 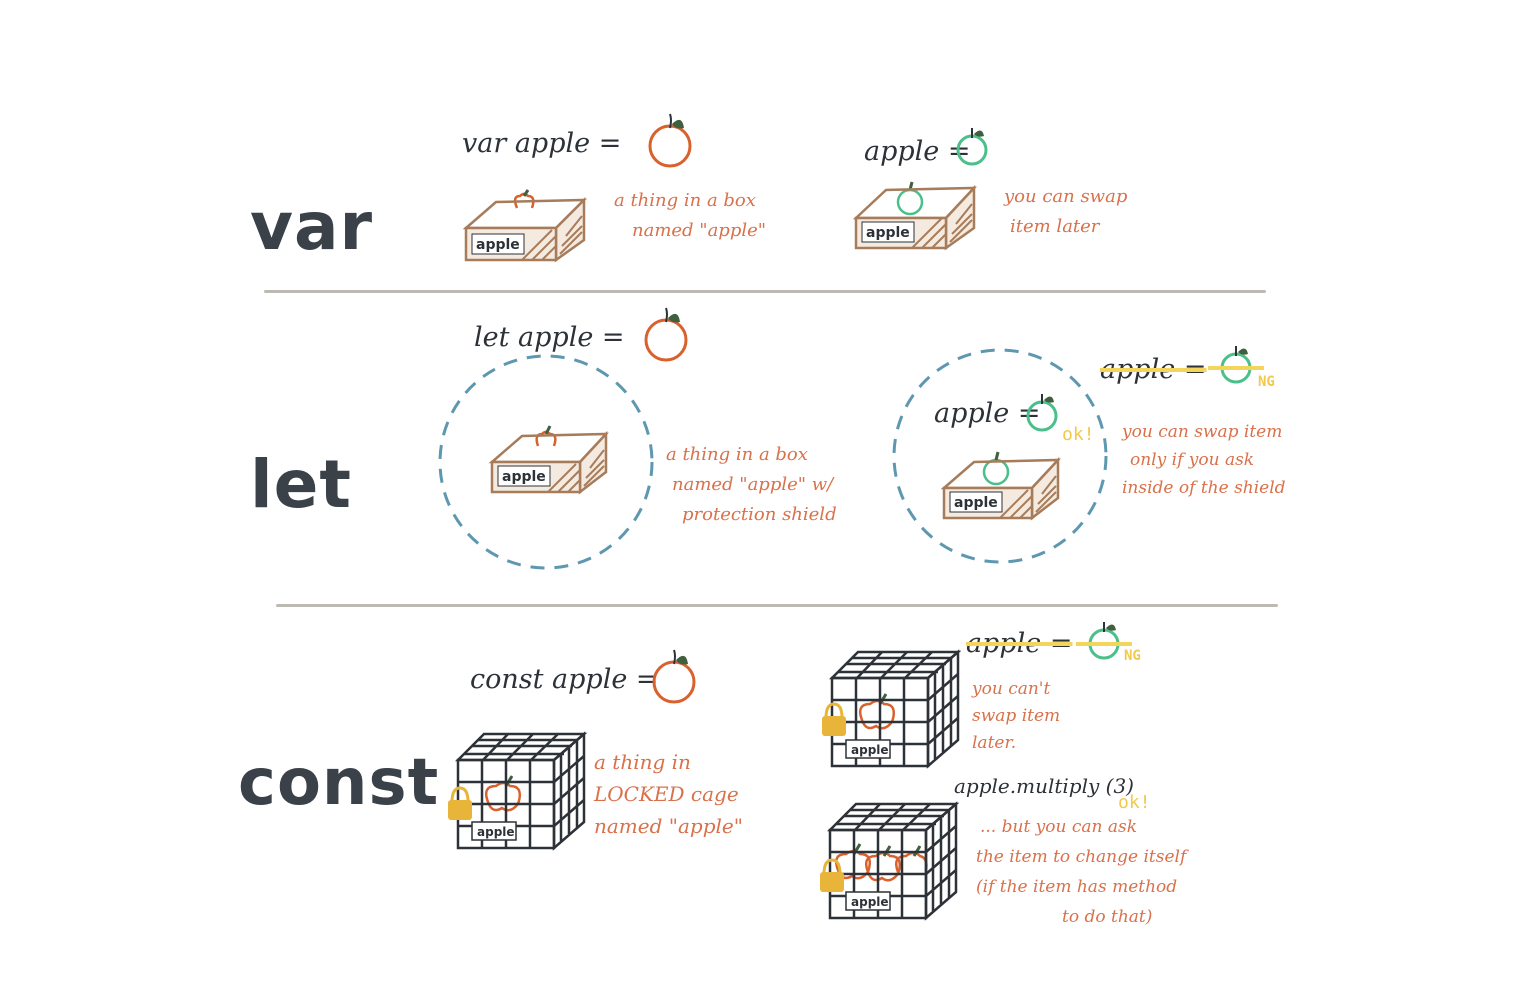 What do you see at coordinates (542, 143) in the screenshot?
I see `var-declaration: var apple =` at bounding box center [542, 143].